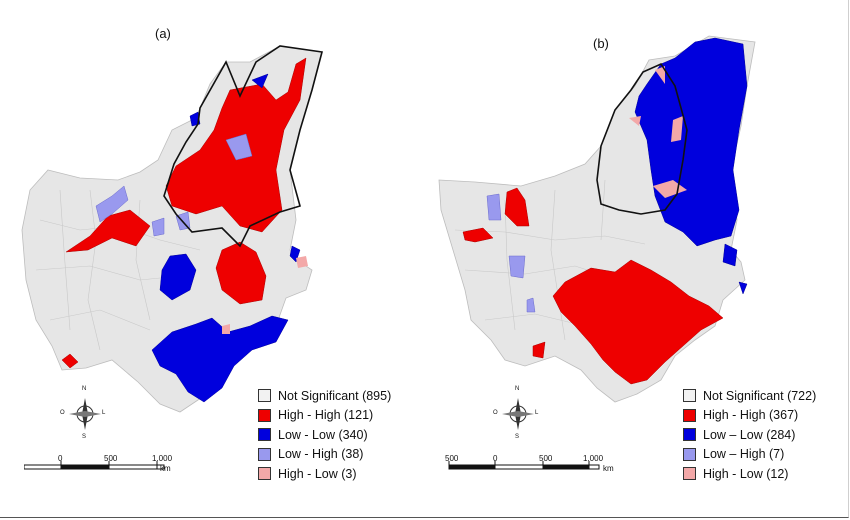  I want to click on legend-item-high-high: High - High (121), so click(324, 416).